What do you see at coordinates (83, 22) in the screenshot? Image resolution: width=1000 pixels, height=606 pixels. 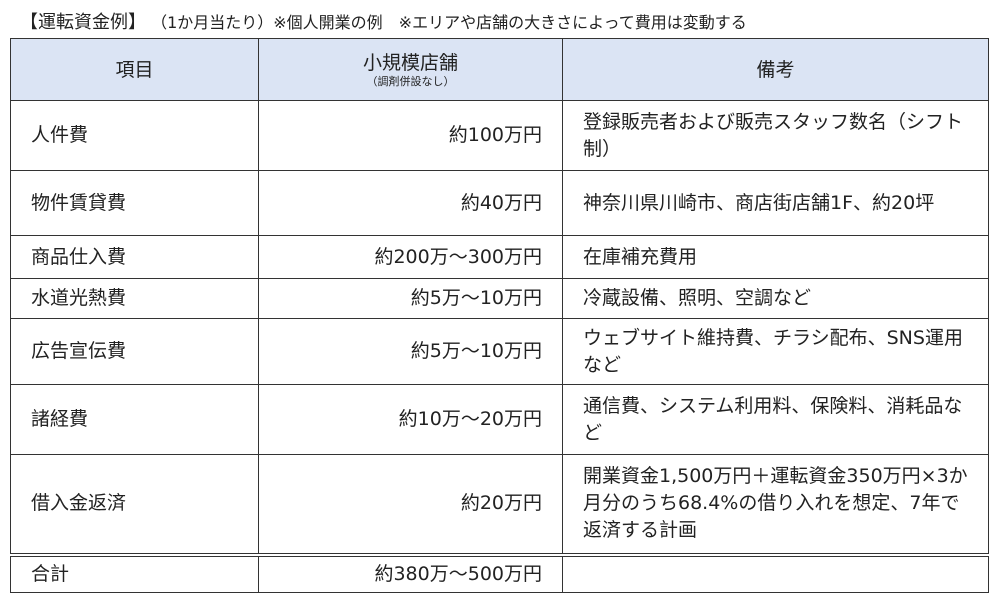 I see `caption-title: 【運転資金例】` at bounding box center [83, 22].